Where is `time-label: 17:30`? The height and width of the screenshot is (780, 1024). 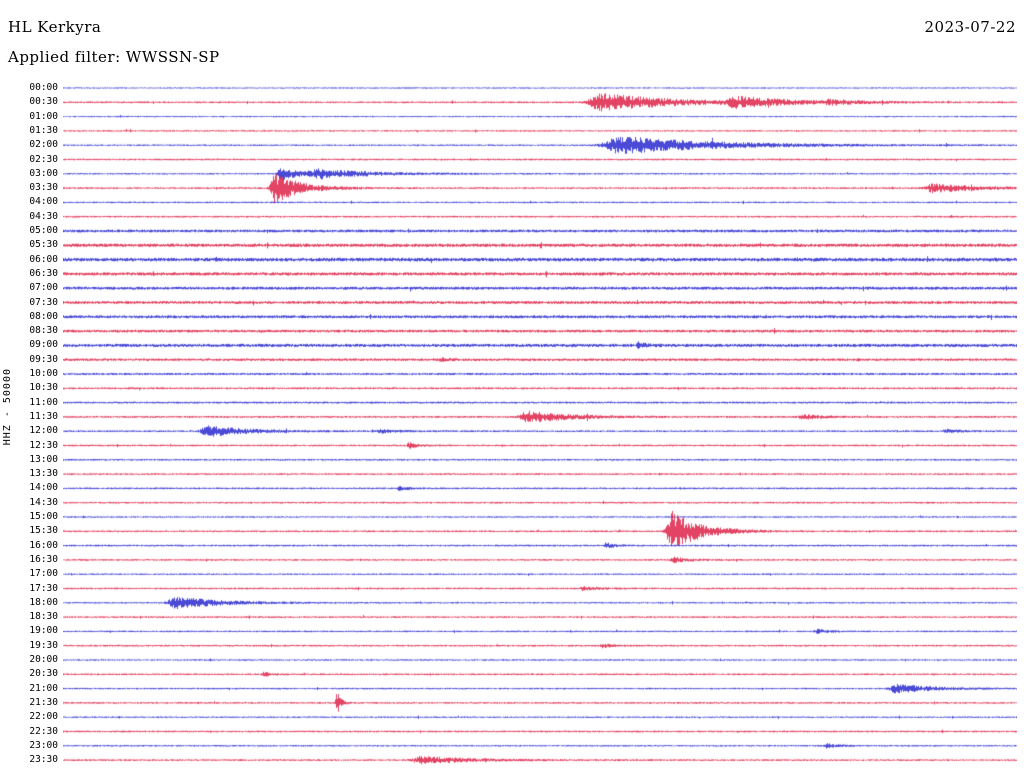 time-label: 17:30 is located at coordinates (43, 588).